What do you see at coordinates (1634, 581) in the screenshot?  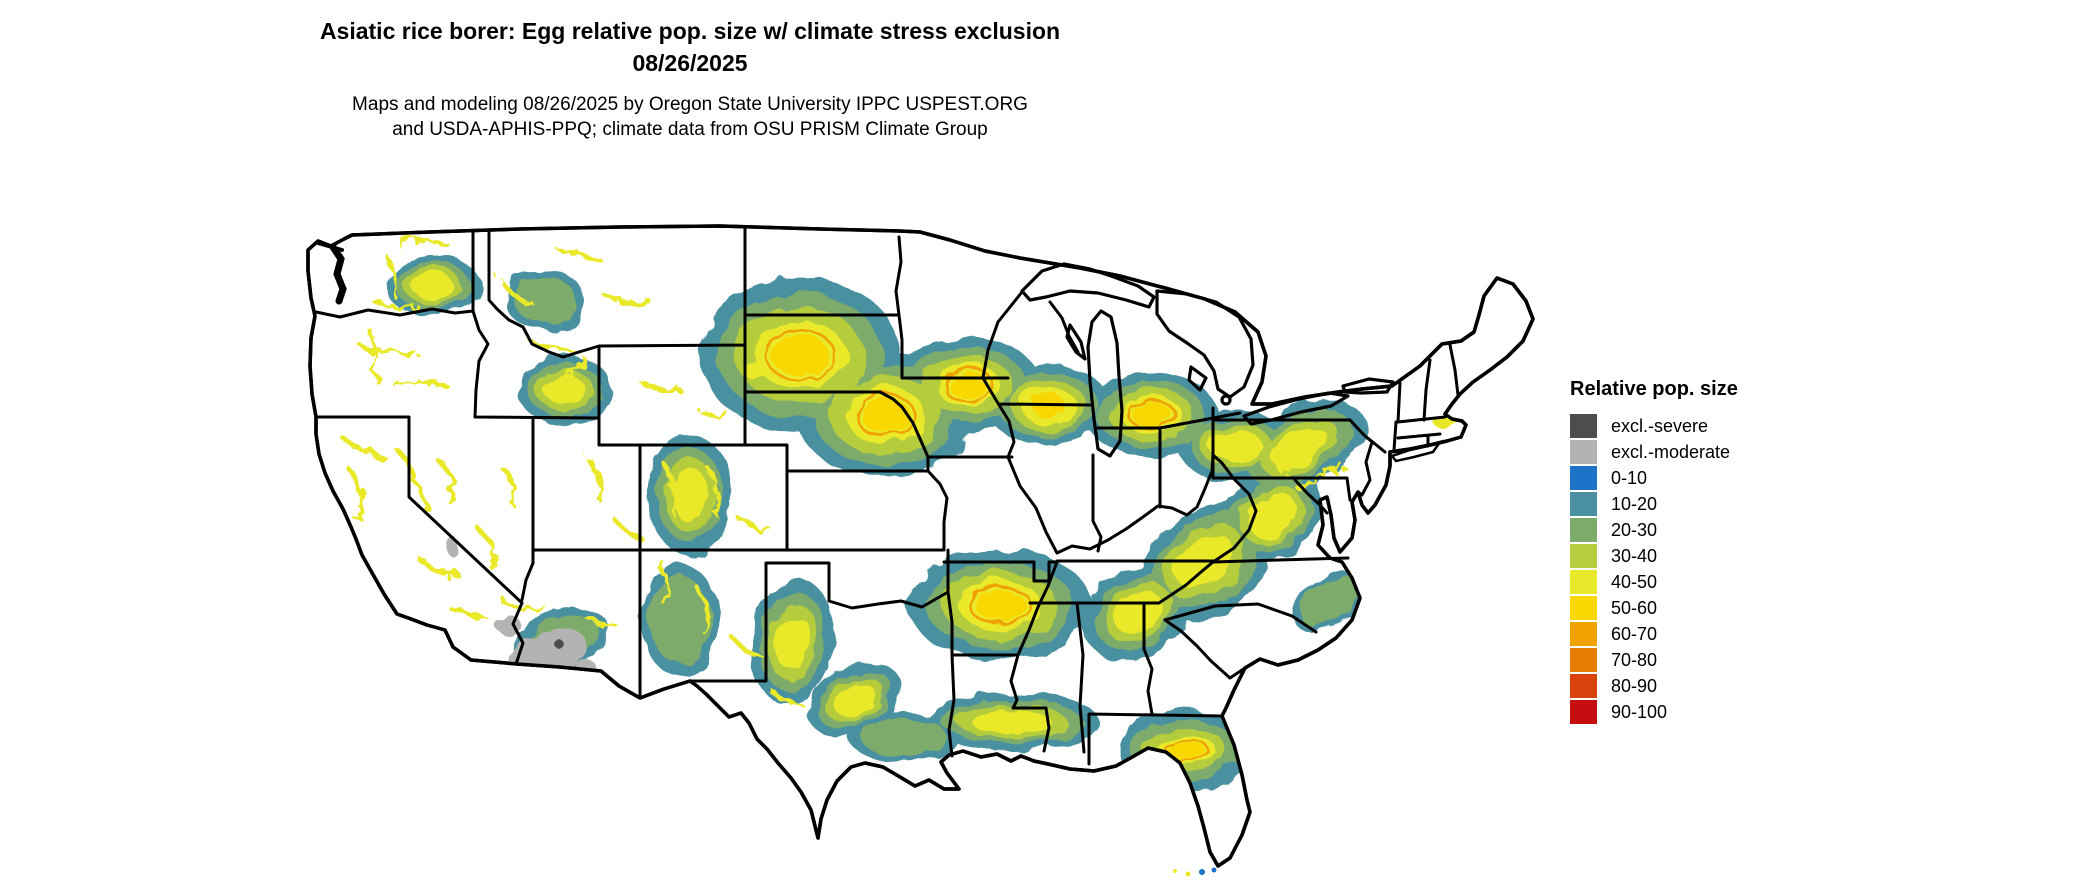 I see `legend-label: 40-50` at bounding box center [1634, 581].